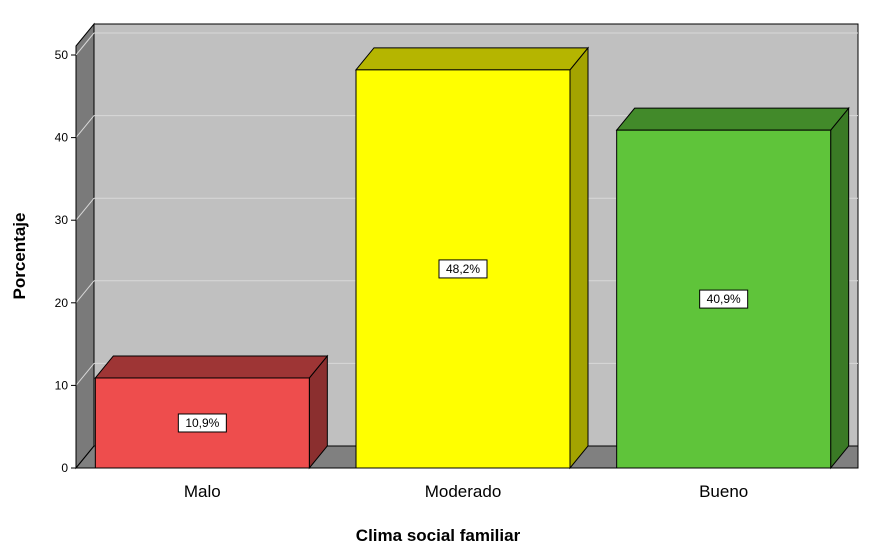 Image resolution: width=876 pixels, height=552 pixels. What do you see at coordinates (66, 261) in the screenshot?
I see `y-axis: 0 10 20 30 40 50` at bounding box center [66, 261].